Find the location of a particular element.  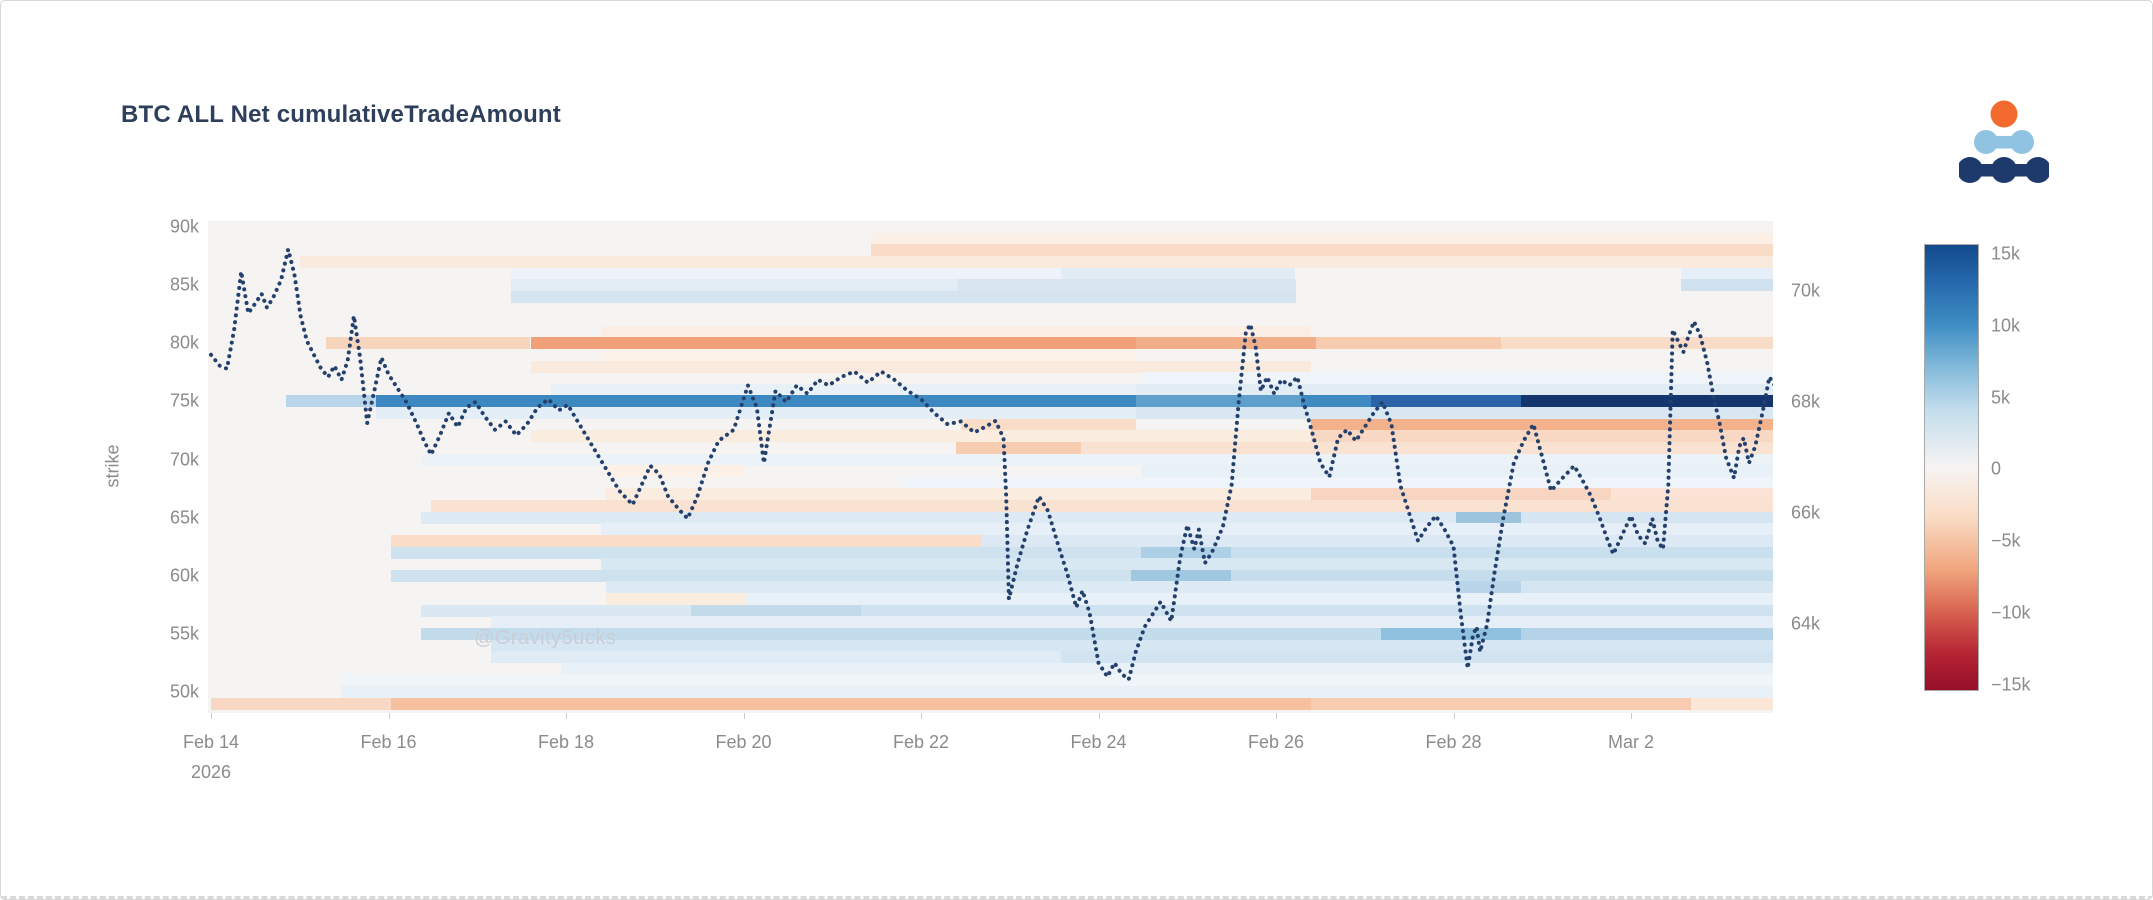

heatmap-band-55k is located at coordinates (1450, 633).